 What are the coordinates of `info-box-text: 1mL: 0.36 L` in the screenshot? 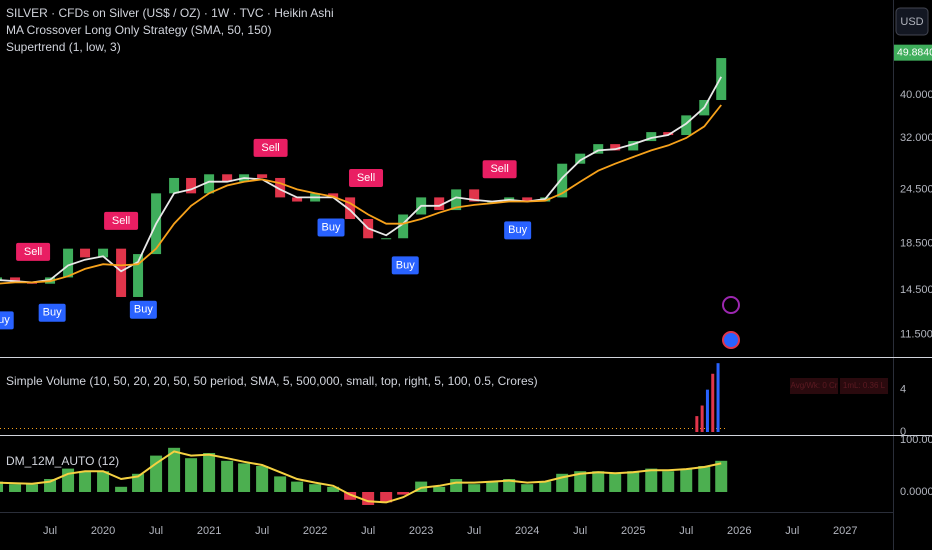 It's located at (864, 385).